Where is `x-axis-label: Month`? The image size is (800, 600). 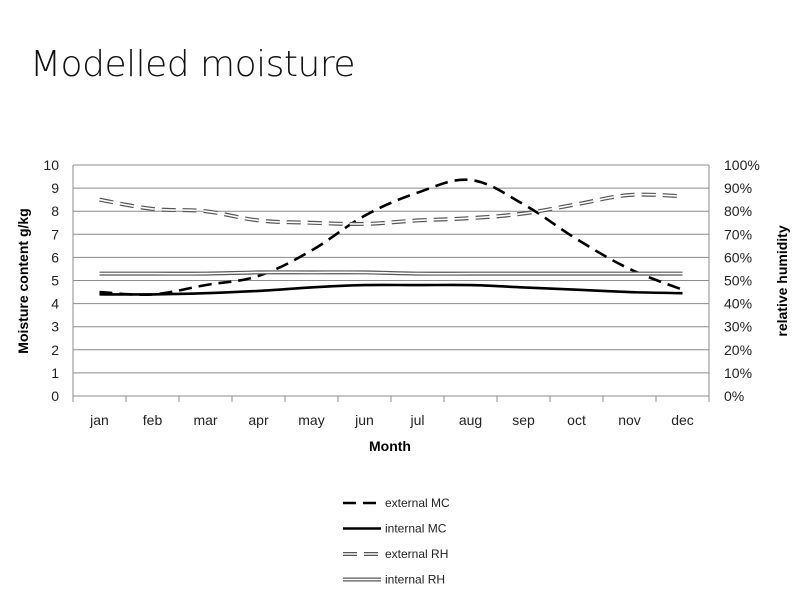
x-axis-label: Month is located at coordinates (390, 446).